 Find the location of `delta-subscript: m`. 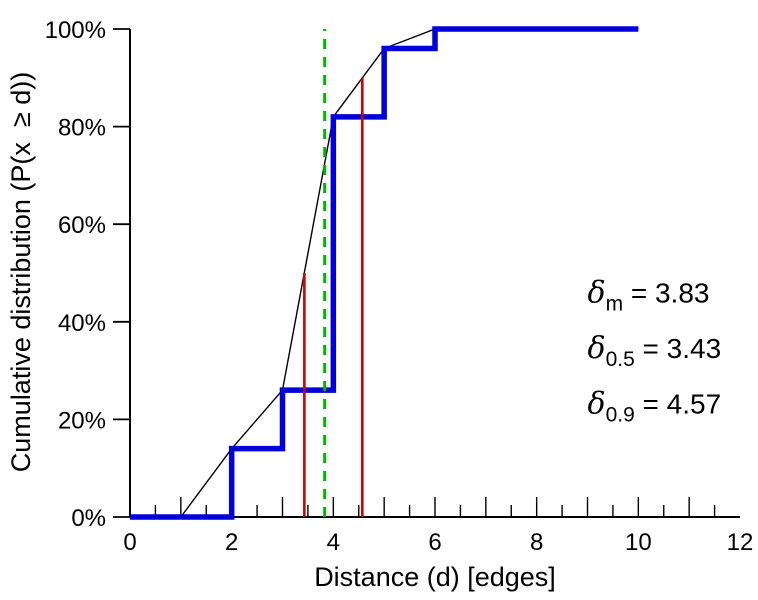

delta-subscript: m is located at coordinates (615, 303).